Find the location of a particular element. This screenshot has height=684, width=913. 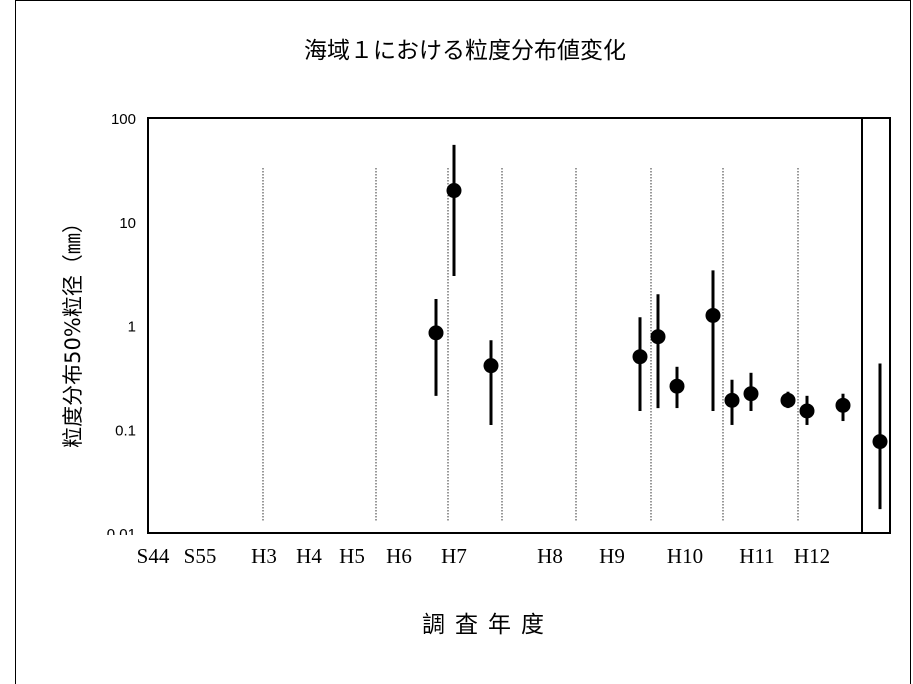

x-axis-label: 調査年度 is located at coordinates (488, 625).